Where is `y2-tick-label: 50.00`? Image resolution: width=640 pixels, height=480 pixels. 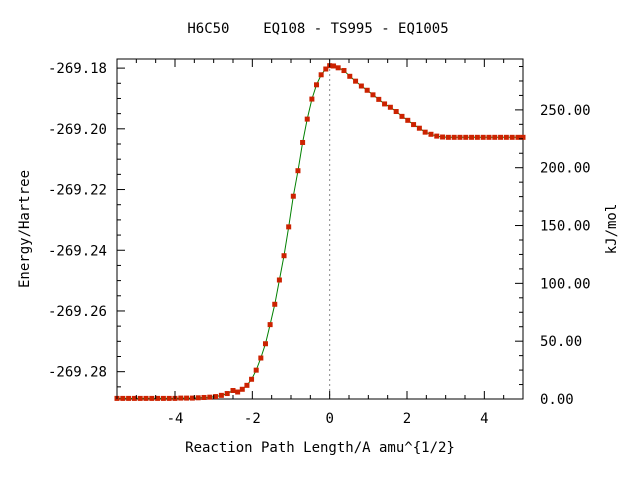
y2-tick-label: 50.00 is located at coordinates (561, 342).